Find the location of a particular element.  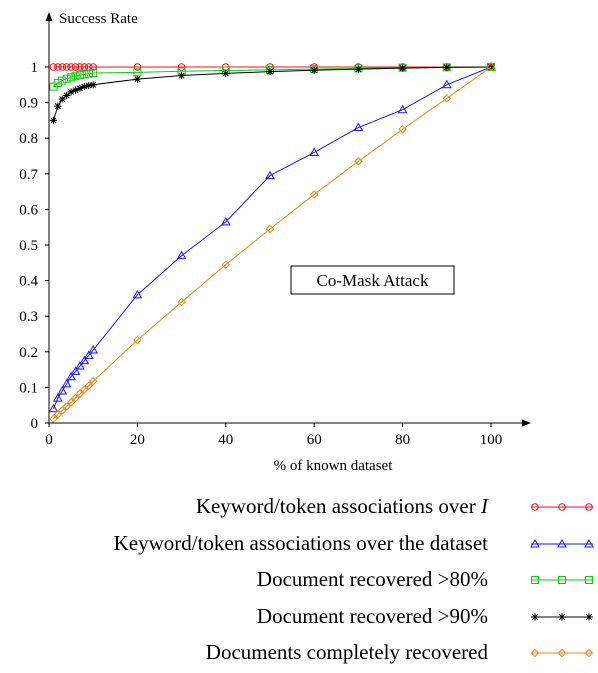

x-tick-label: 0 is located at coordinates (49, 440).